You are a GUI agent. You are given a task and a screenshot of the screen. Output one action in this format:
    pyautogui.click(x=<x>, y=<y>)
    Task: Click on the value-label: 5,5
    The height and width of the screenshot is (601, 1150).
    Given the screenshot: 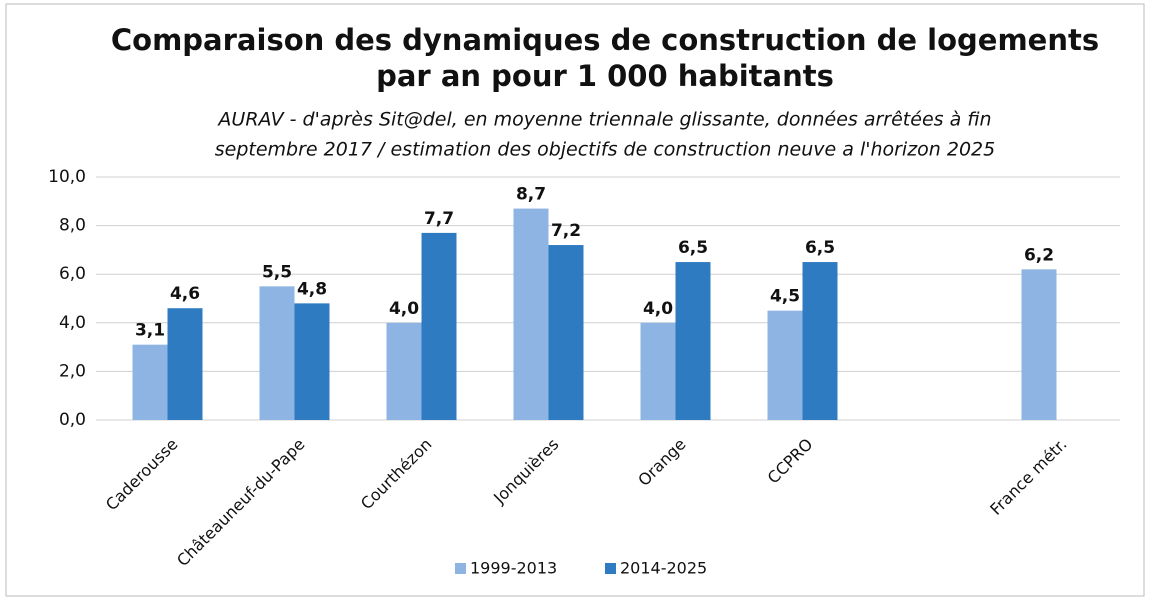 What is the action you would take?
    pyautogui.click(x=277, y=272)
    